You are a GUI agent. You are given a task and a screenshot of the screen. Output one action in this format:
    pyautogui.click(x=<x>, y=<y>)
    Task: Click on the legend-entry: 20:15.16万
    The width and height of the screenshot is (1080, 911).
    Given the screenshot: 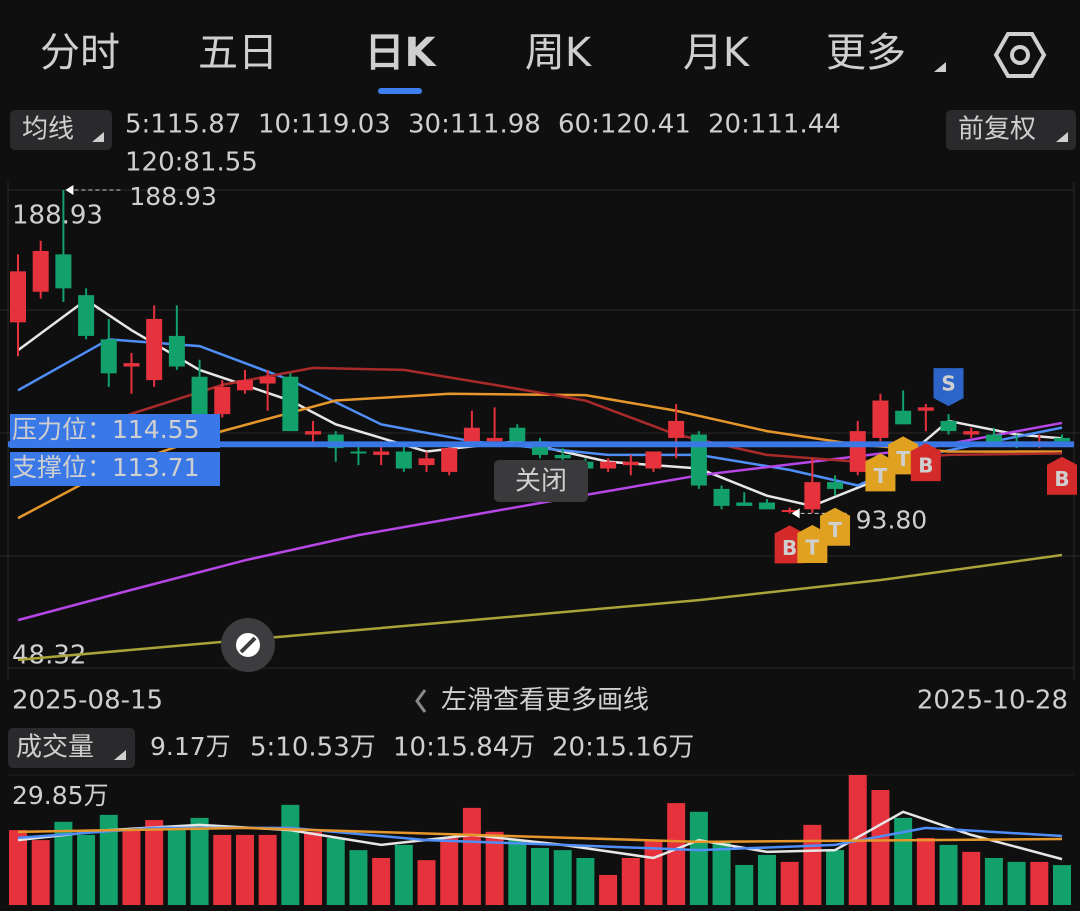 What is the action you would take?
    pyautogui.click(x=623, y=748)
    